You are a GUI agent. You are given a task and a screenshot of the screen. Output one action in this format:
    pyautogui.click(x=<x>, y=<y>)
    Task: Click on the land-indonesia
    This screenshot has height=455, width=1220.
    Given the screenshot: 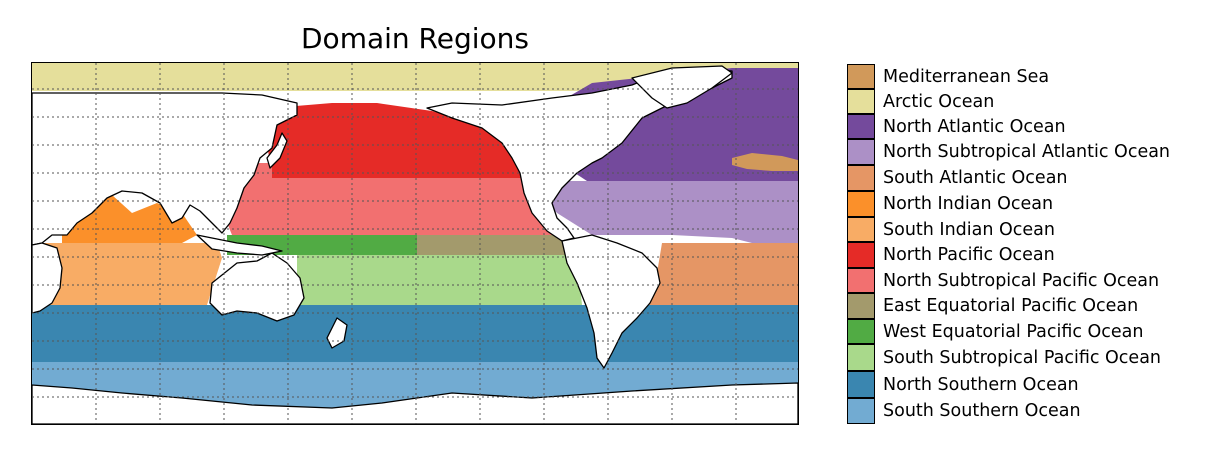 What is the action you would take?
    pyautogui.click(x=239, y=245)
    